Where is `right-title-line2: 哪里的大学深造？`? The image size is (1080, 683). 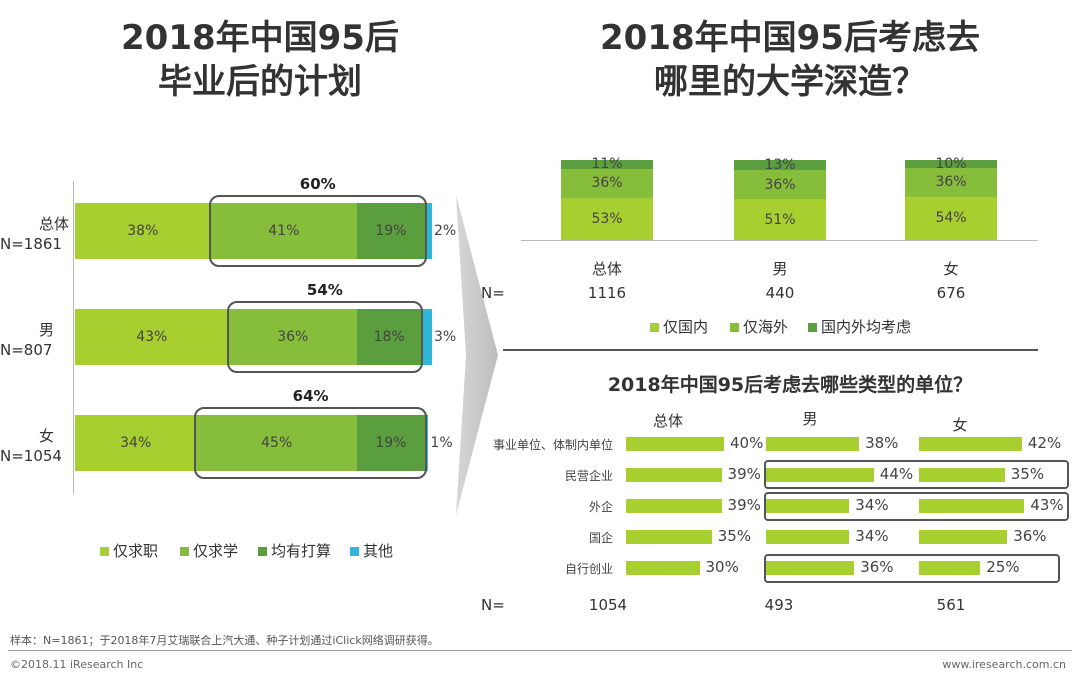 right-title-line2: 哪里的大学深造？ is located at coordinates (790, 82).